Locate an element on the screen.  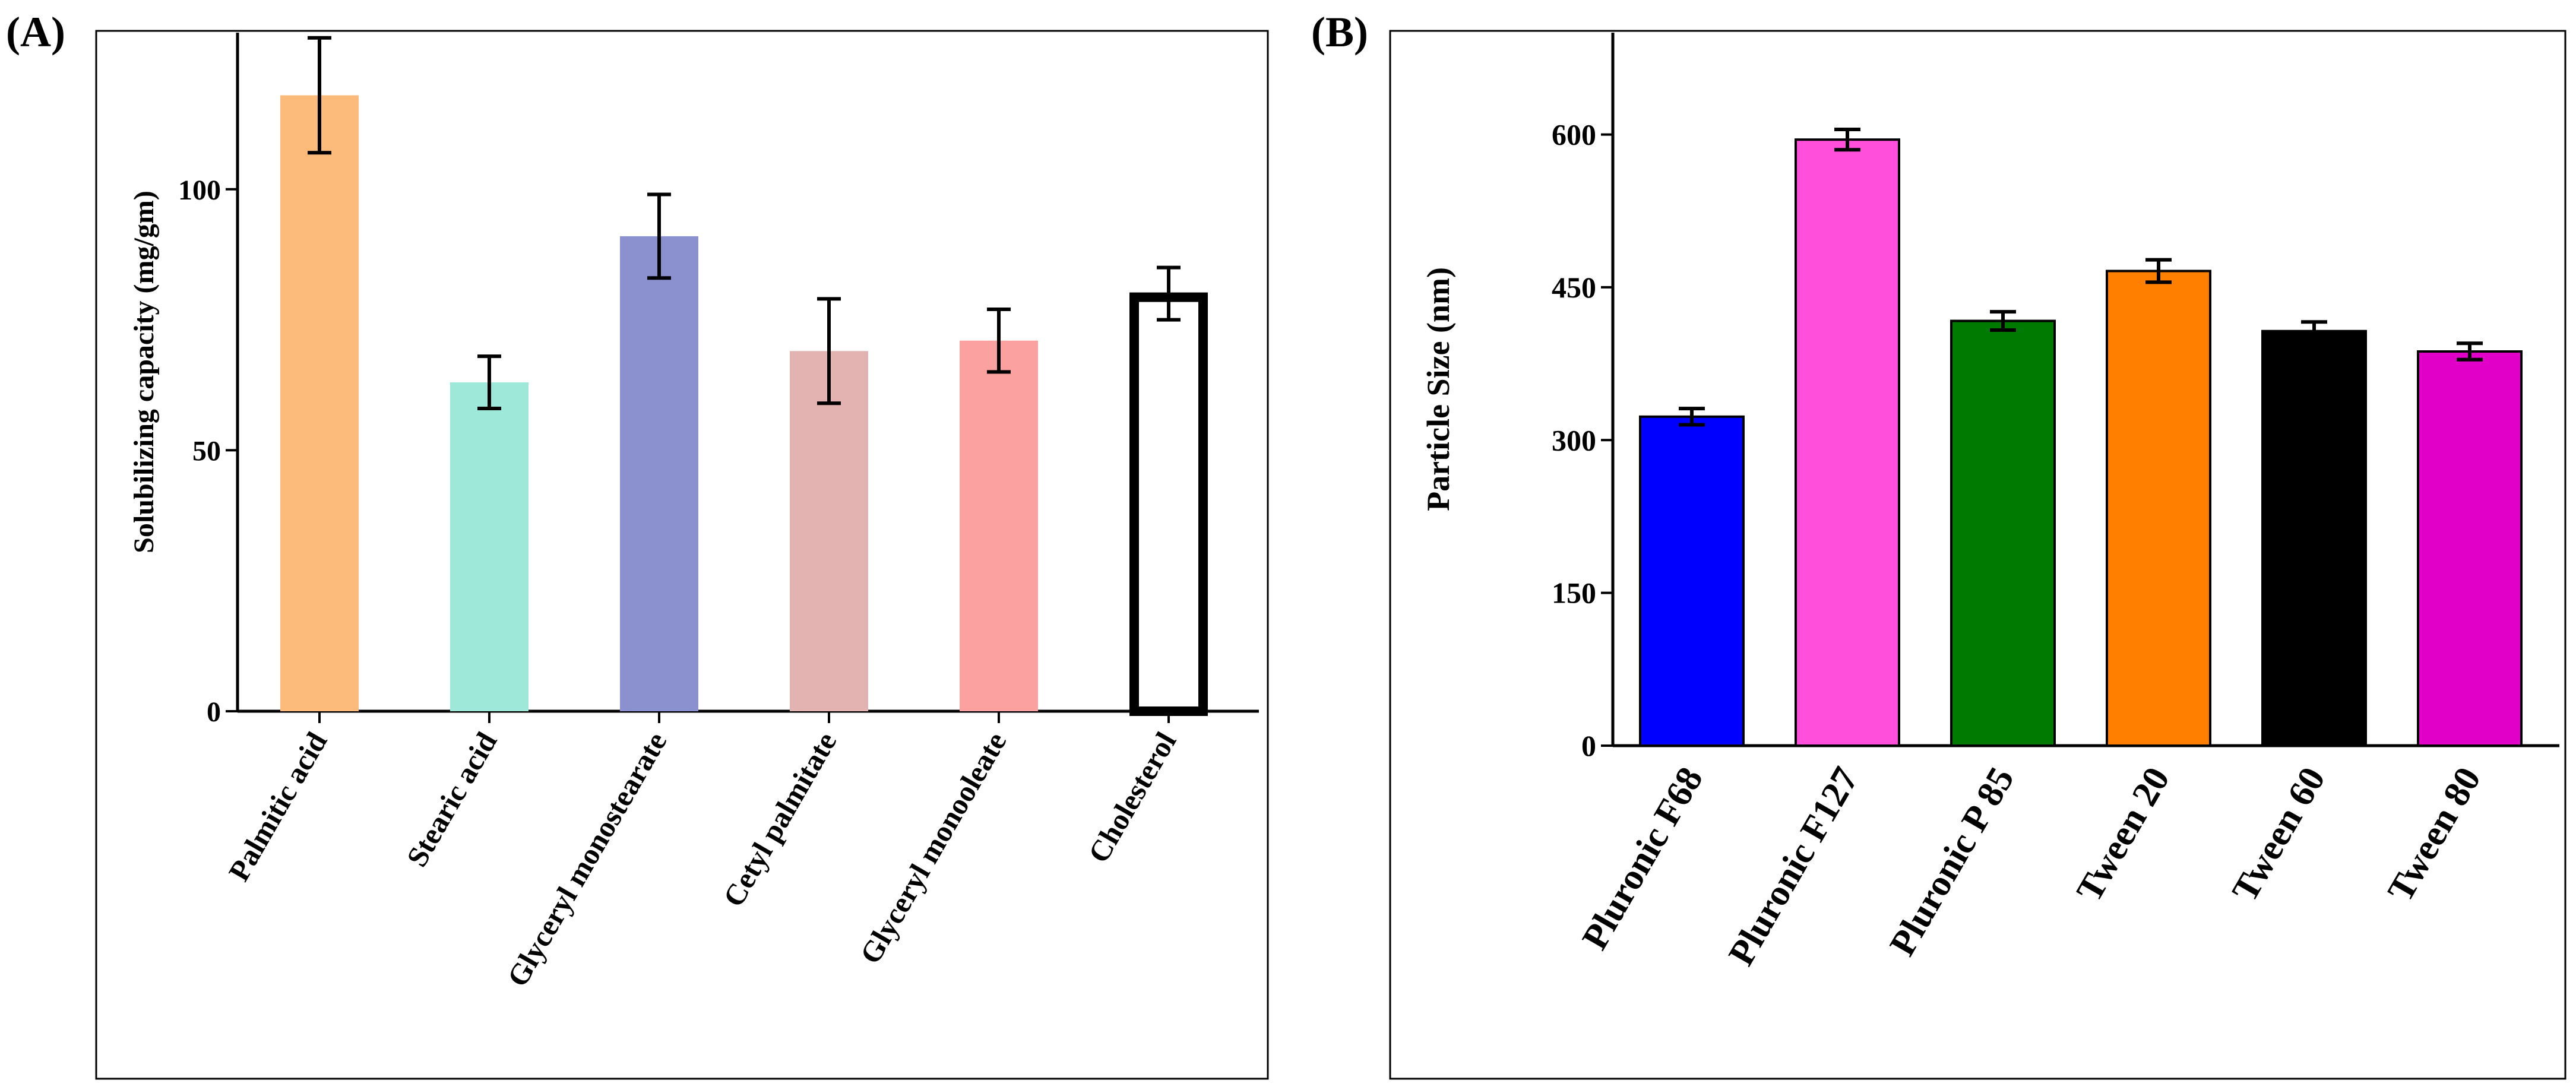
a-category-label: Cholesterol is located at coordinates (1131, 797).